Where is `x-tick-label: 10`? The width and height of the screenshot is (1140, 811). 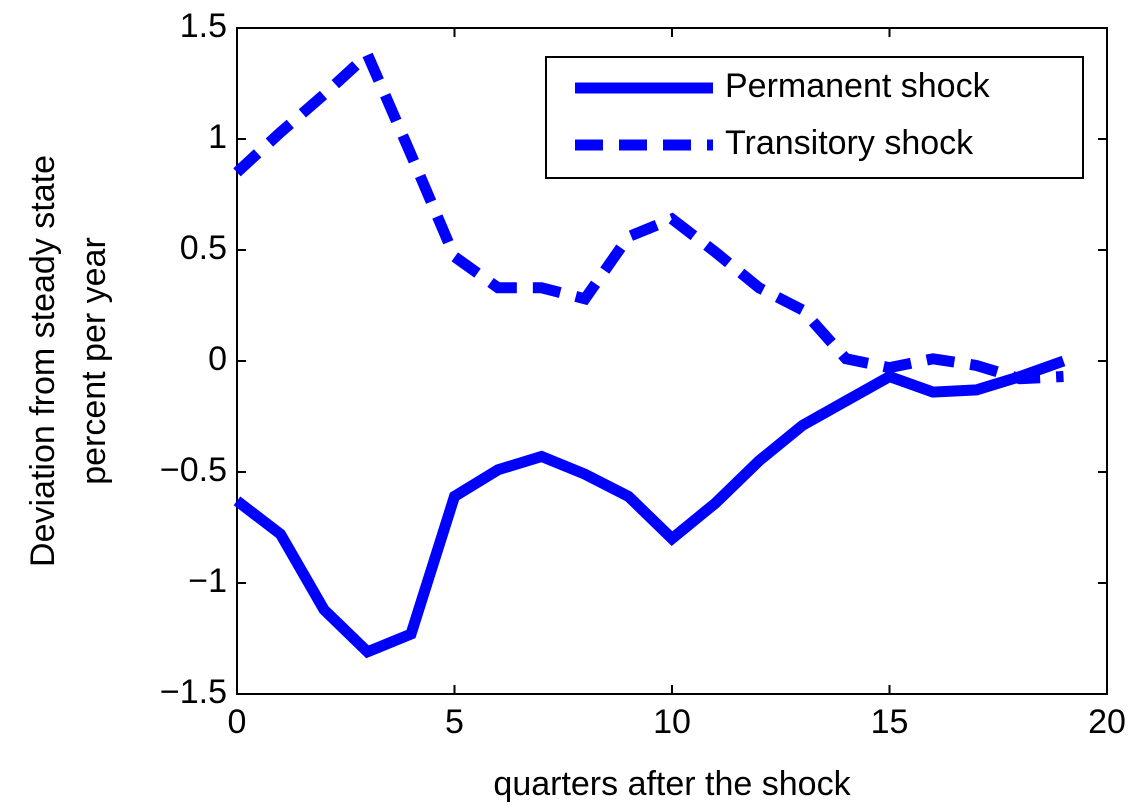 x-tick-label: 10 is located at coordinates (672, 722).